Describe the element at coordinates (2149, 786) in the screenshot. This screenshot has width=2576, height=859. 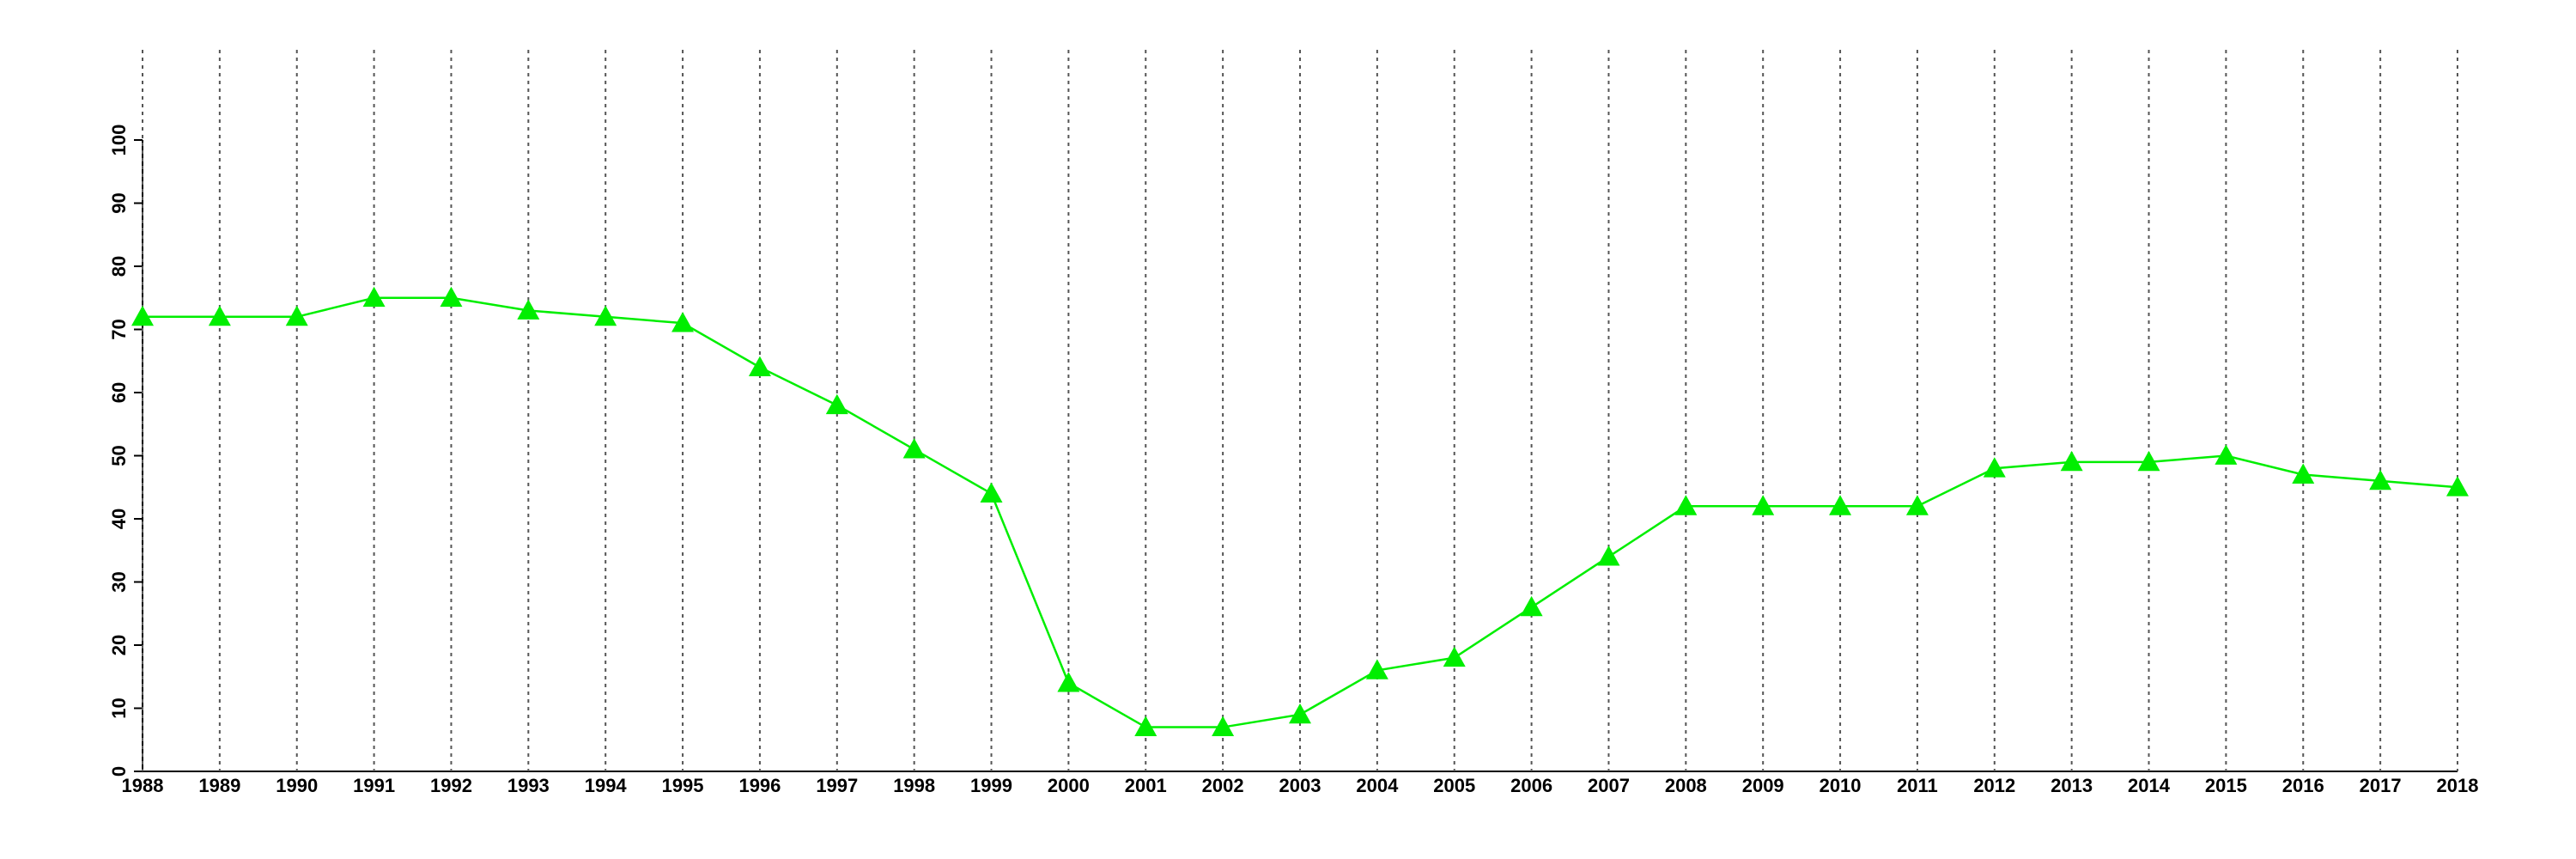
I see `x-tick-label: 2014` at that location.